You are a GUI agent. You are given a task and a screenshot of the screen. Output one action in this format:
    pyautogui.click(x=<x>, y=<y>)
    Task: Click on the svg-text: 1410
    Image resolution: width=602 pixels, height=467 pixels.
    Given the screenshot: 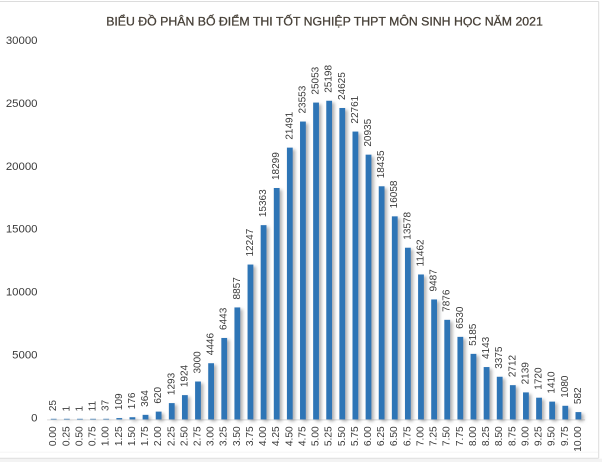 What is the action you would take?
    pyautogui.click(x=552, y=382)
    